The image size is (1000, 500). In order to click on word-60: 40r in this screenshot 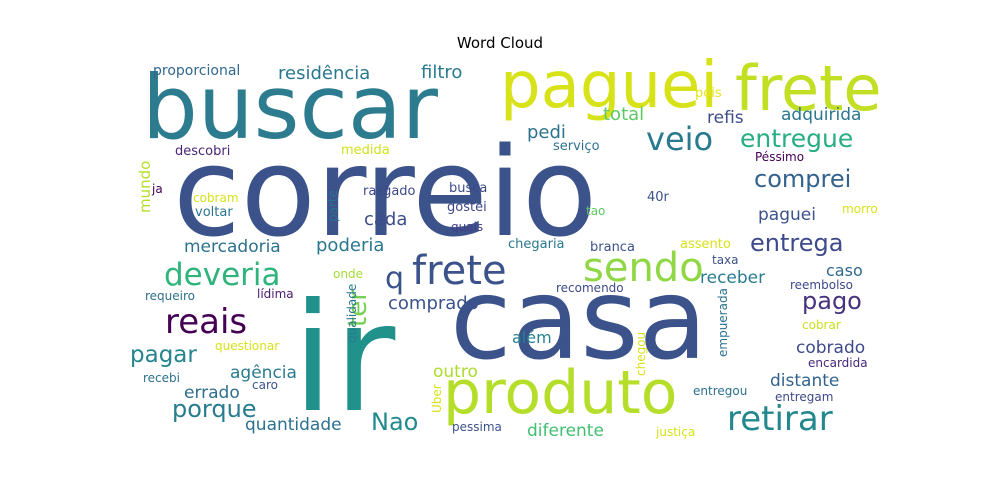, I will do `click(658, 197)`.